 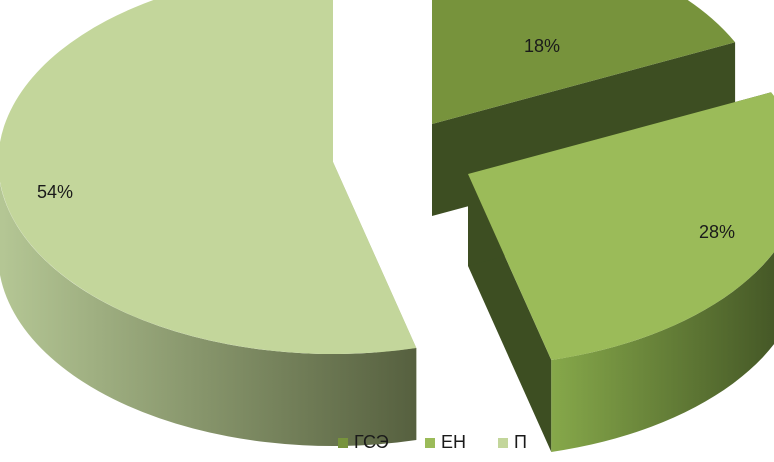 I want to click on slice-outer-side, so click(x=662, y=352).